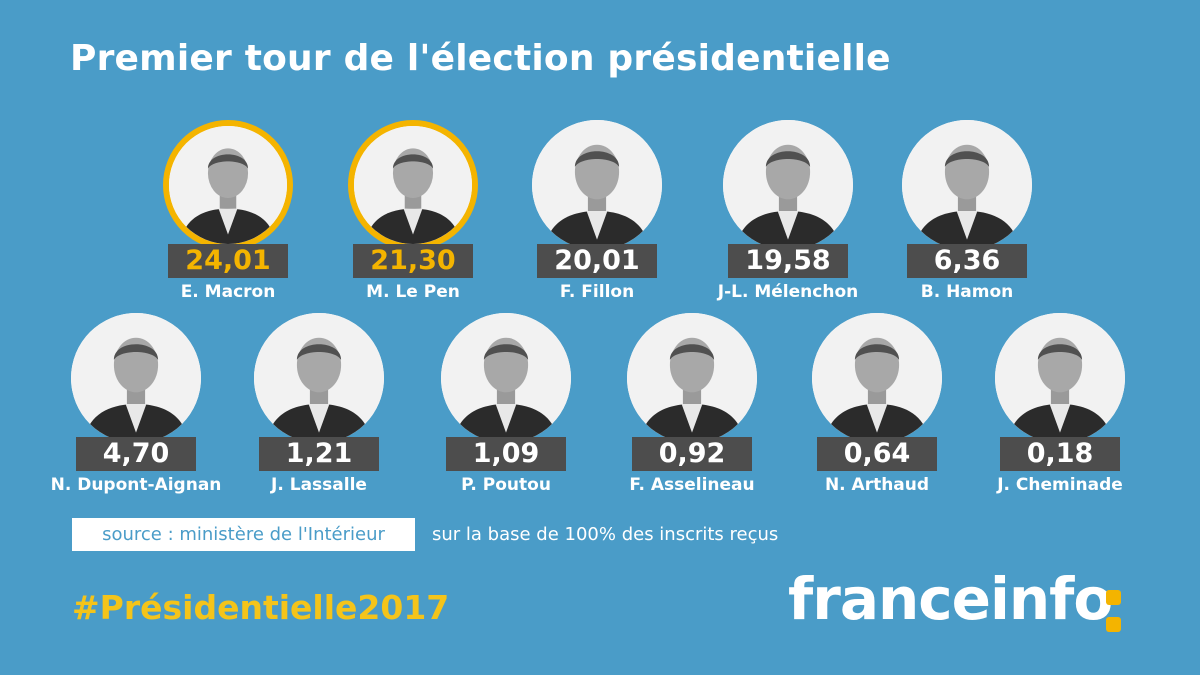 The height and width of the screenshot is (675, 1200). I want to click on candidate-score: 24,01, so click(228, 261).